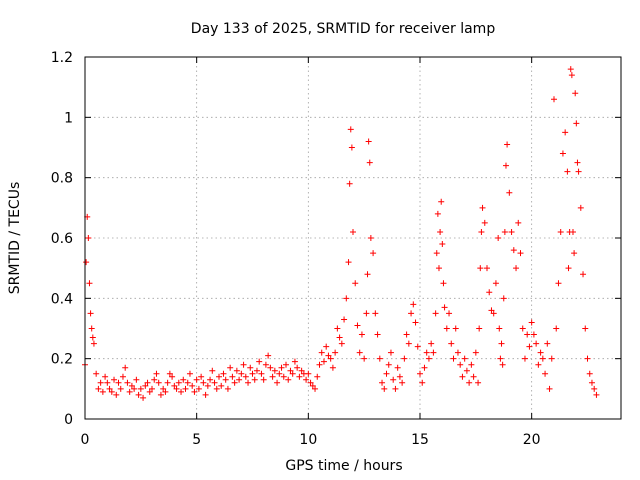 Image resolution: width=640 pixels, height=480 pixels. I want to click on y-axis-label: SRMTID / TECUs, so click(15, 238).